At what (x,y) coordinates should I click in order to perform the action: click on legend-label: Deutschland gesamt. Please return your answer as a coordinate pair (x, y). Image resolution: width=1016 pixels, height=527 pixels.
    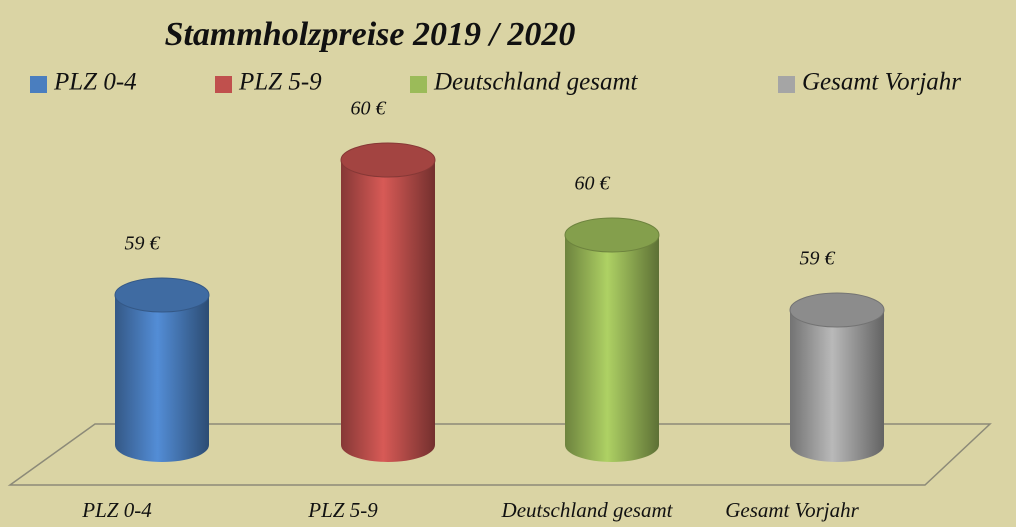
    Looking at the image, I should click on (535, 82).